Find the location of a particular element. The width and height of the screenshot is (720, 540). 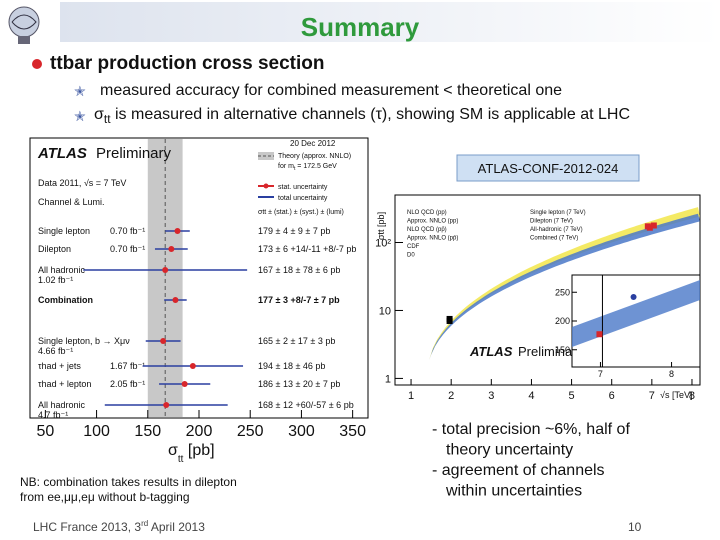

legend-text: Approx. NNLO (pp) is located at coordinates (432, 222).